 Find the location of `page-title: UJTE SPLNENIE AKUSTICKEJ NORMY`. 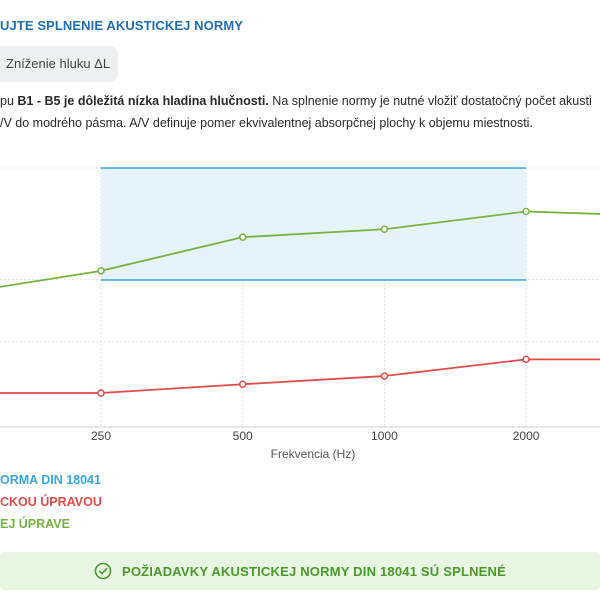

page-title: UJTE SPLNENIE AKUSTICKEJ NORMY is located at coordinates (122, 25).